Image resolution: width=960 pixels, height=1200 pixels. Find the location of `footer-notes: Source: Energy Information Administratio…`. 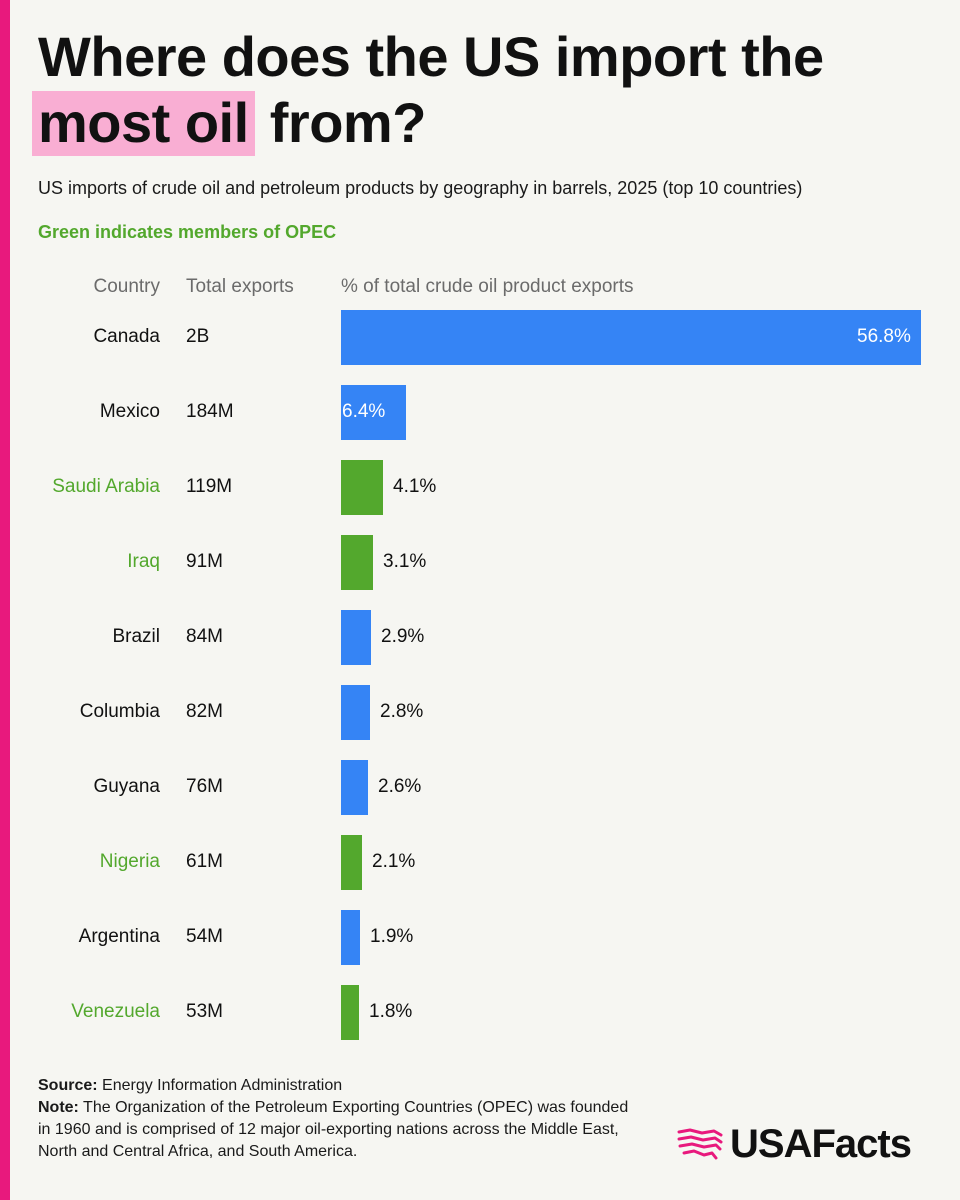

footer-notes: Source: Energy Information Administratio… is located at coordinates (338, 1119).